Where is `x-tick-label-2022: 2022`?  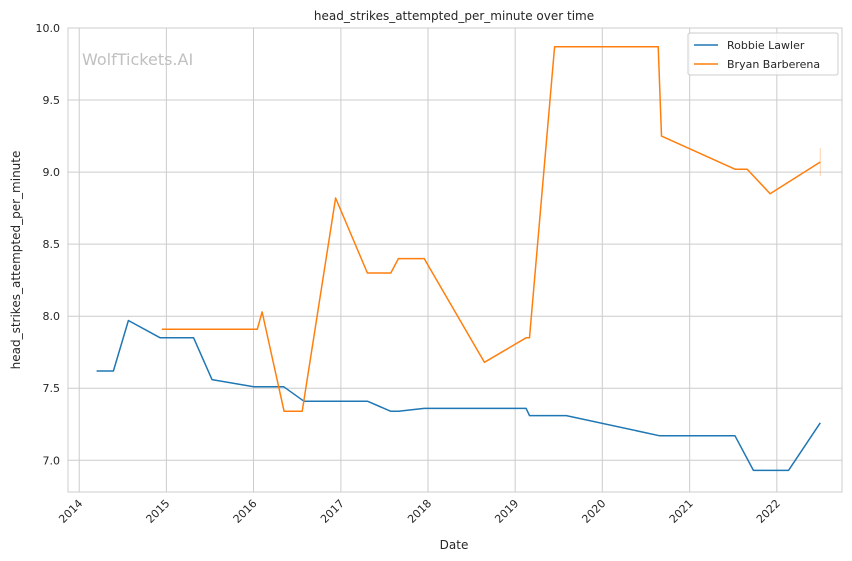
x-tick-label-2022: 2022 is located at coordinates (768, 511).